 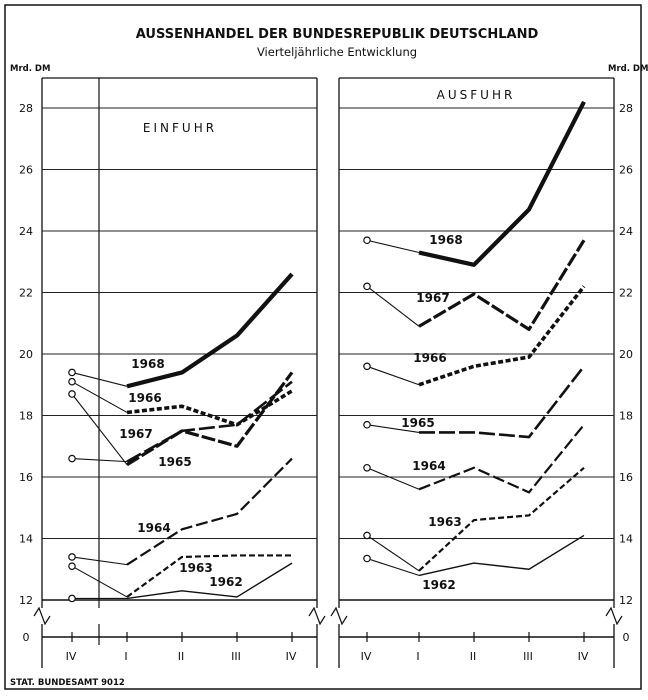 What do you see at coordinates (626, 600) in the screenshot?
I see `y-tick-label-right: 12` at bounding box center [626, 600].